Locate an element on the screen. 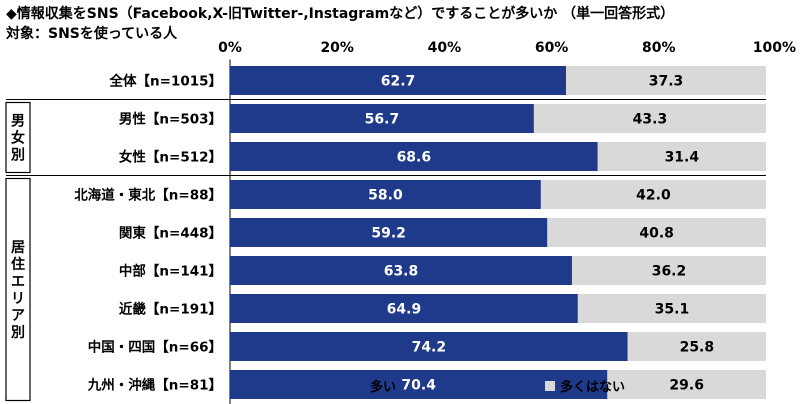 The width and height of the screenshot is (800, 404). group-label-char: ア is located at coordinates (18, 316).